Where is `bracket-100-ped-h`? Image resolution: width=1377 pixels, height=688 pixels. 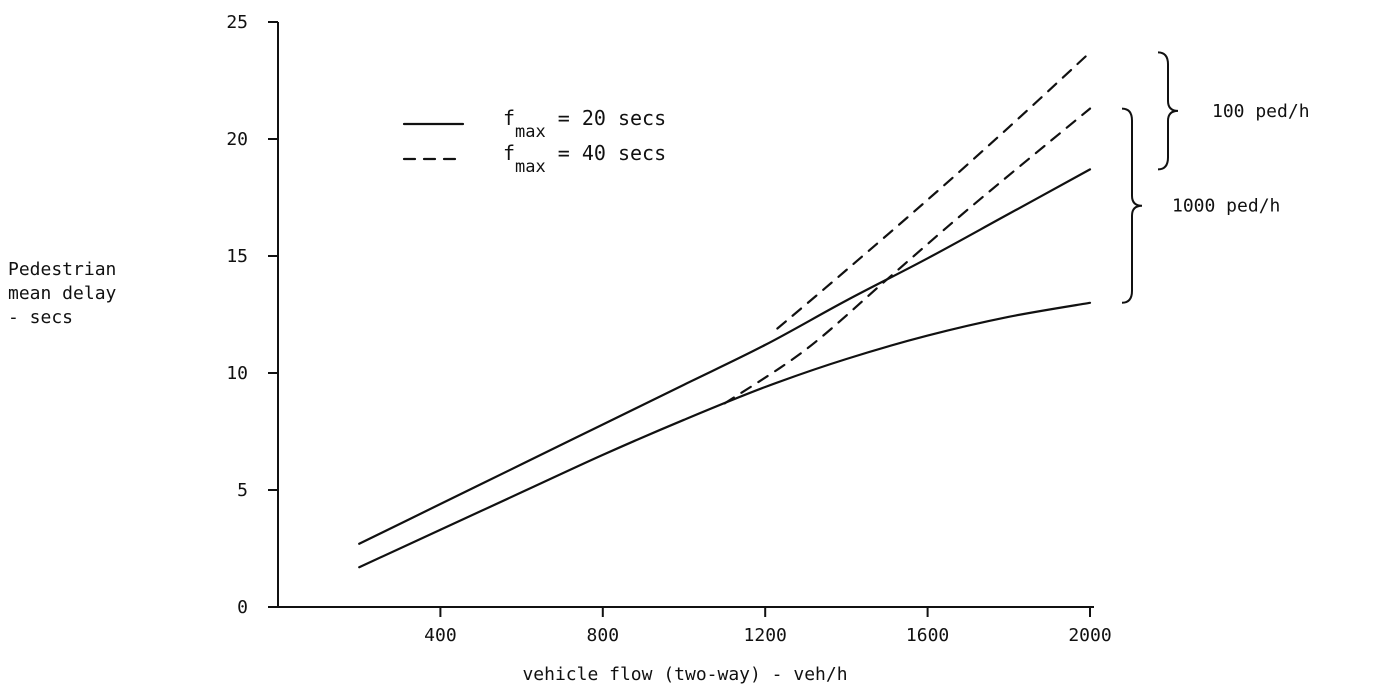 bracket-100-ped-h is located at coordinates (1168, 111).